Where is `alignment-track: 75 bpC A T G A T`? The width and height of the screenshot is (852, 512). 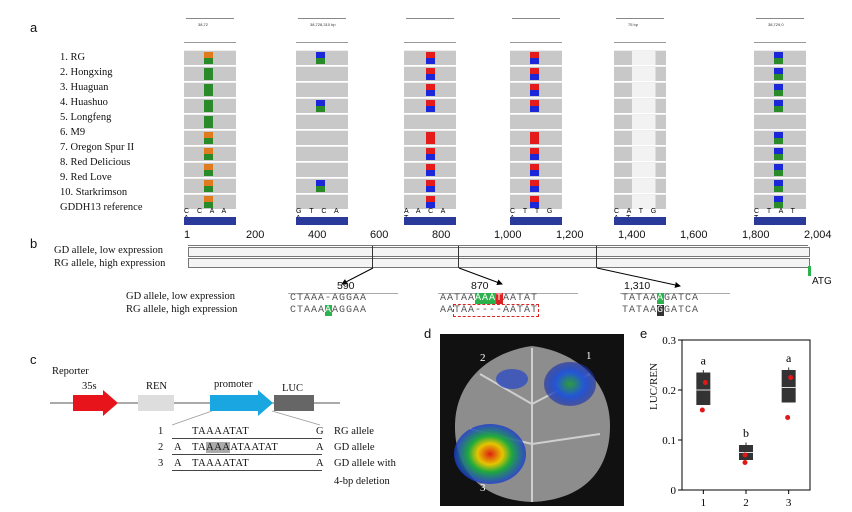
alignment-track: 75 bpC A T G A T is located at coordinates (640, 121).